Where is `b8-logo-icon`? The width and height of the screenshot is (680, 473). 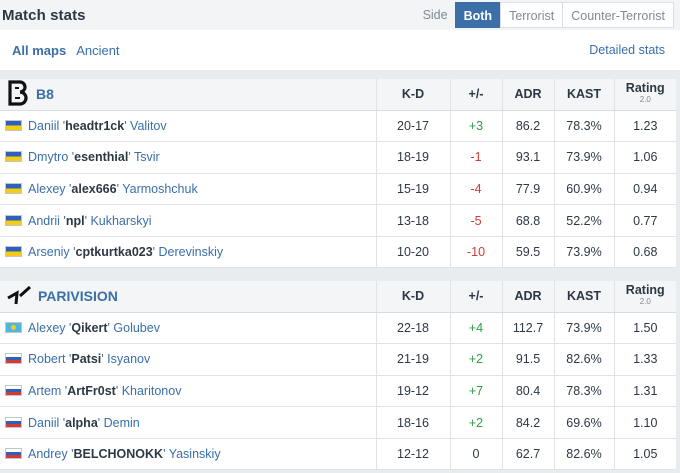 b8-logo-icon is located at coordinates (18, 94).